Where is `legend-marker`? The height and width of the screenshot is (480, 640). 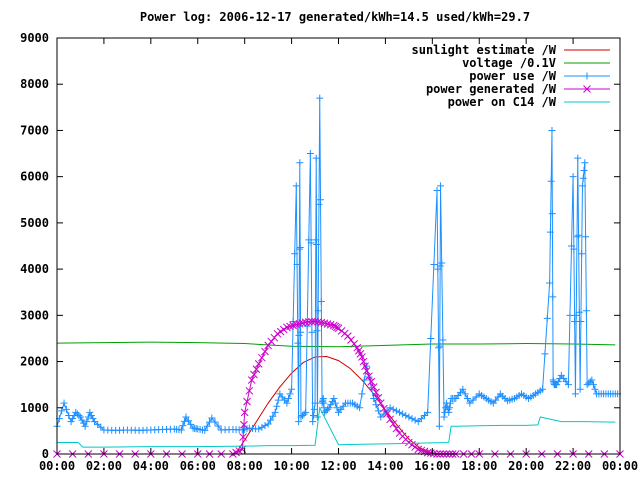
legend-marker is located at coordinates (587, 76).